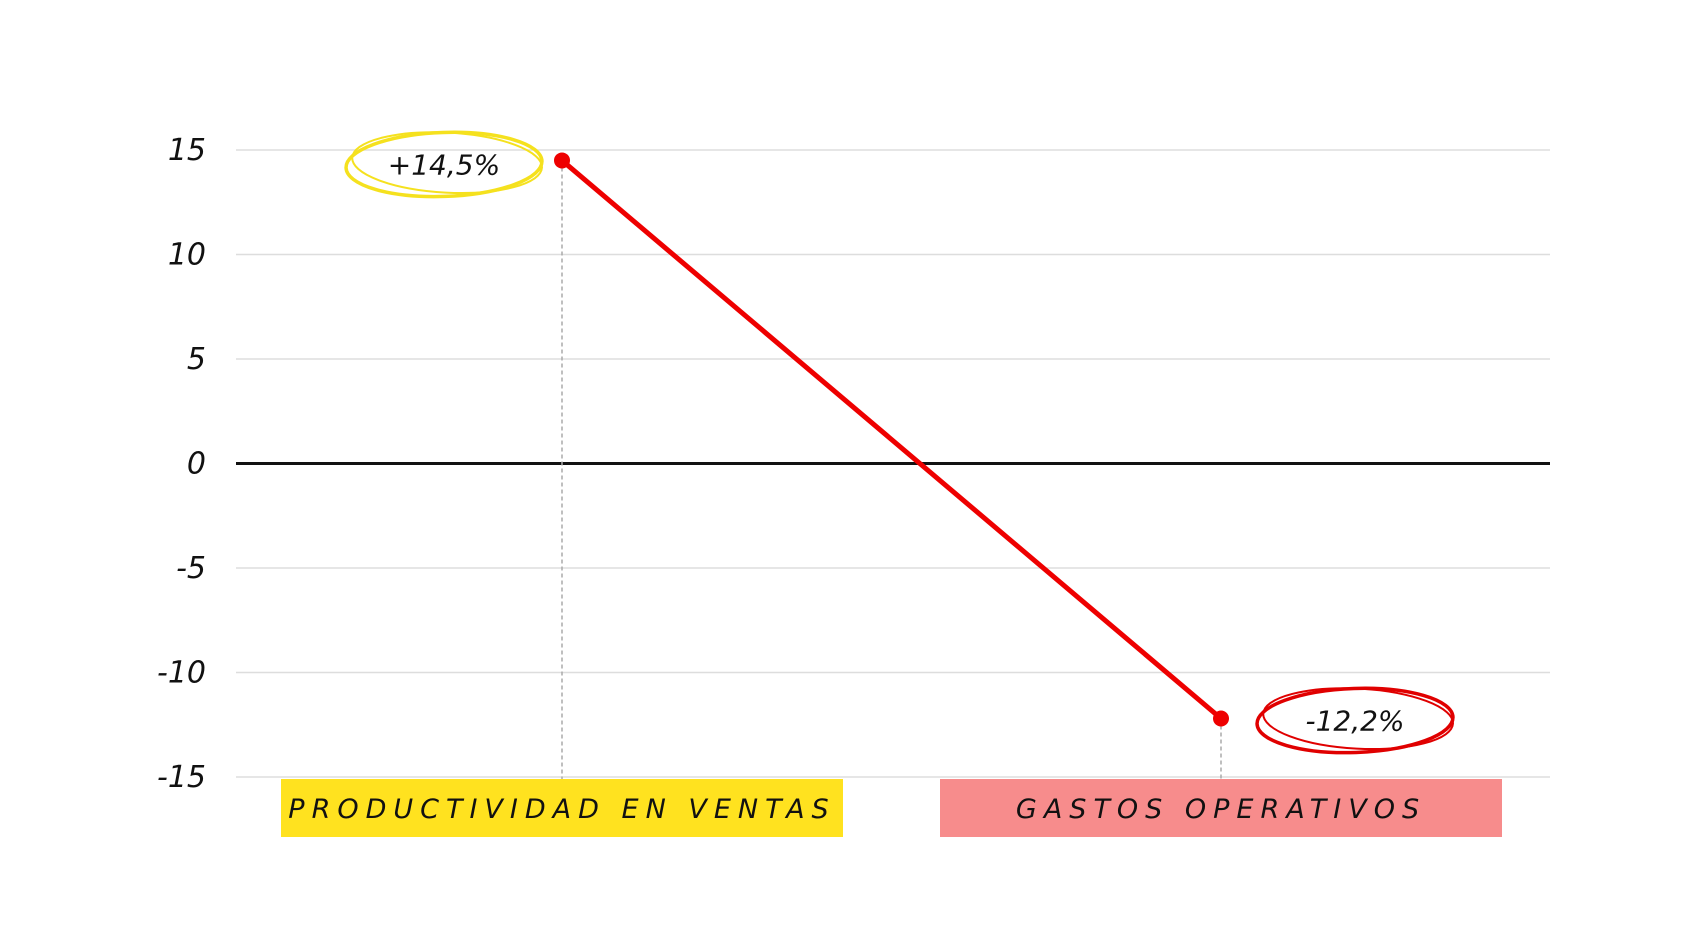  I want to click on data-label: -12,2%, so click(1354, 720).